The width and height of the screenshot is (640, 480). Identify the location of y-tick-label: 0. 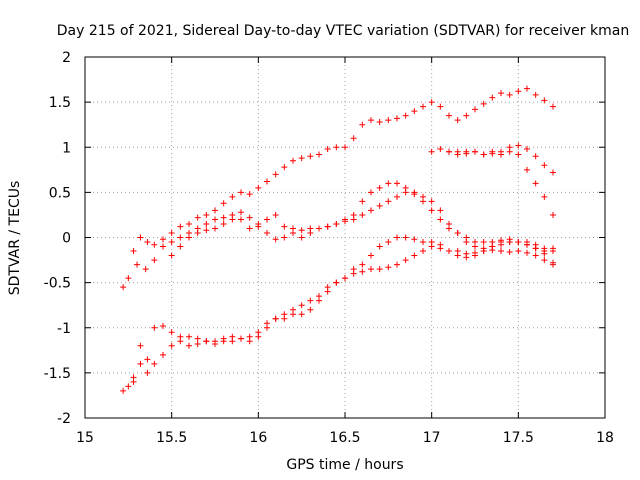
(66, 239).